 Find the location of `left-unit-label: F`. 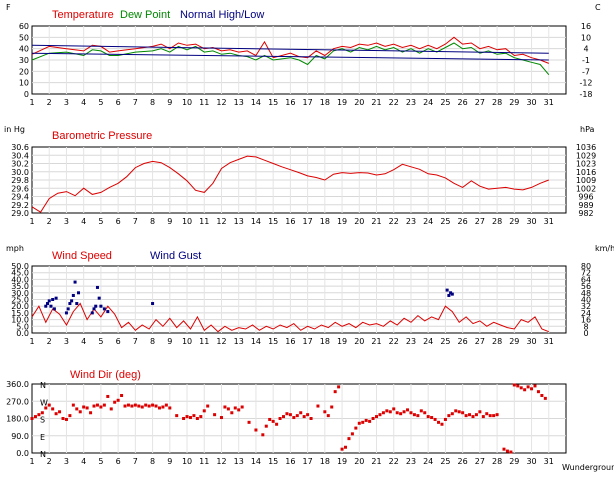

left-unit-label: F is located at coordinates (8, 7).